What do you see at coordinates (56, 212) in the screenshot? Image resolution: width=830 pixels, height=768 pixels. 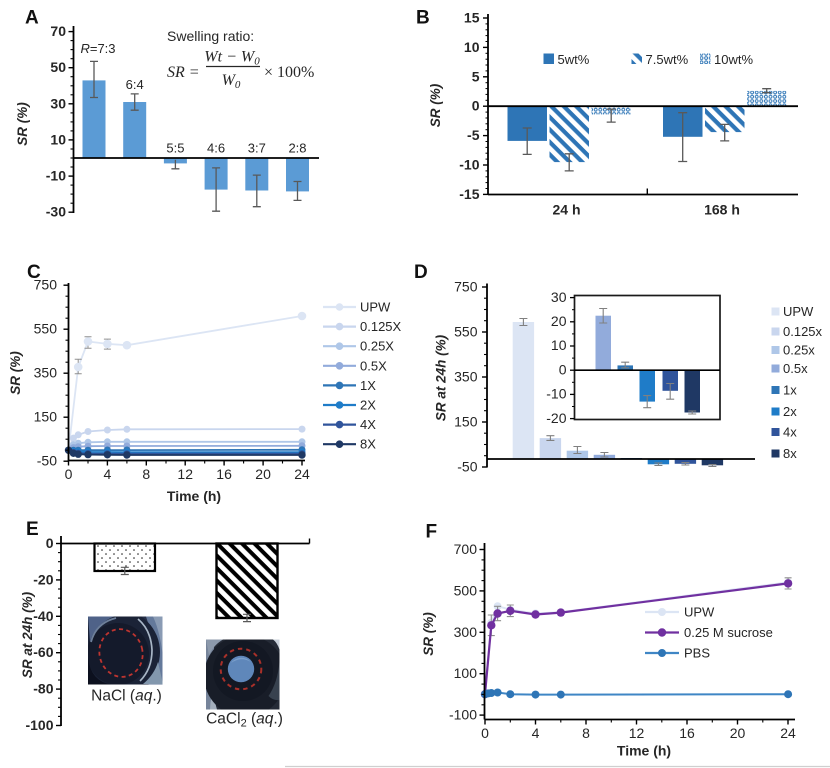 I see `svg-text: -30` at bounding box center [56, 212].